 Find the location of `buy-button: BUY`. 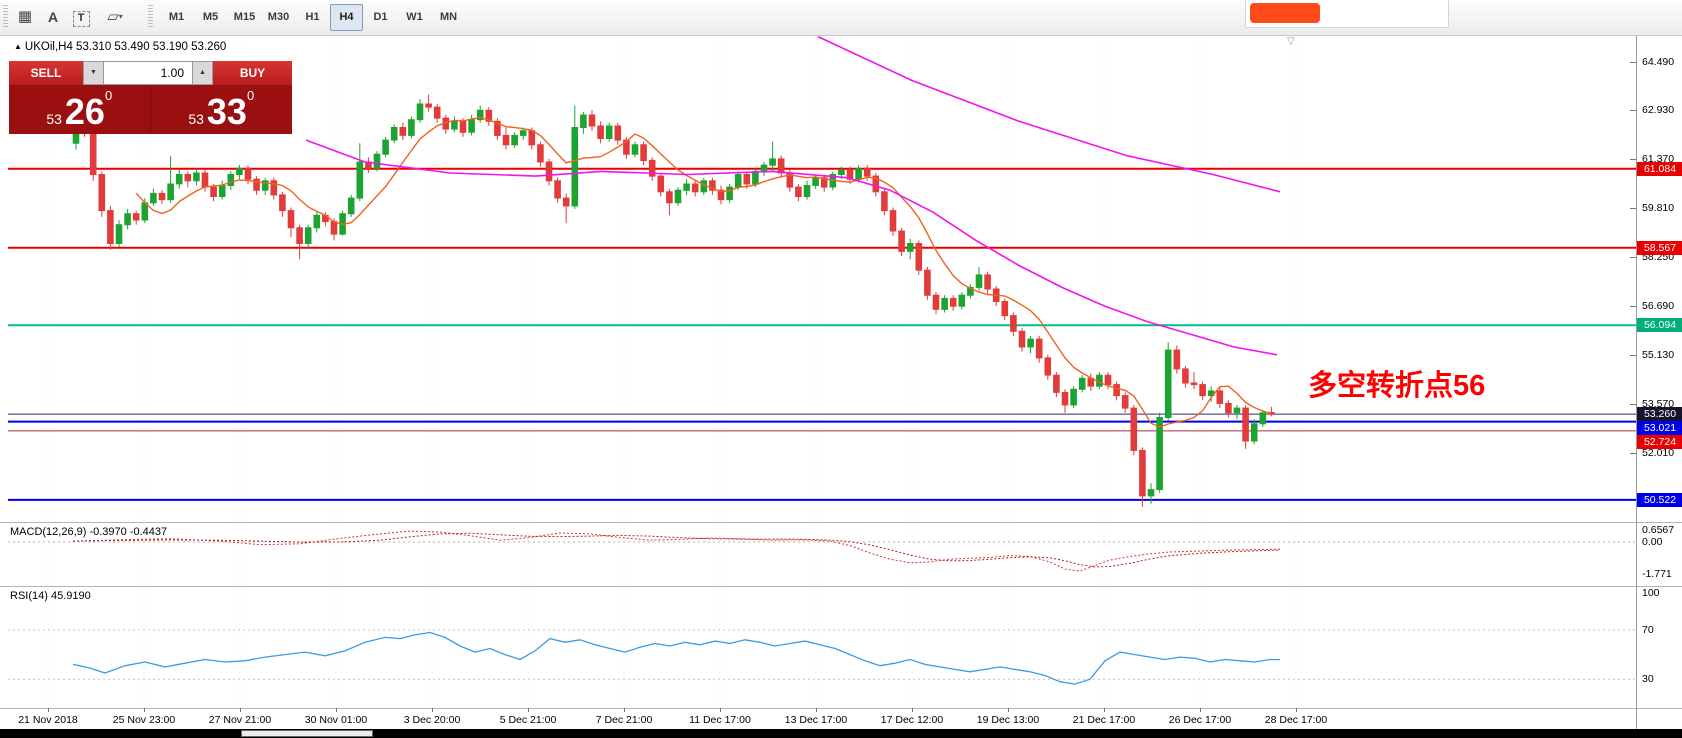

buy-button: BUY is located at coordinates (252, 73).